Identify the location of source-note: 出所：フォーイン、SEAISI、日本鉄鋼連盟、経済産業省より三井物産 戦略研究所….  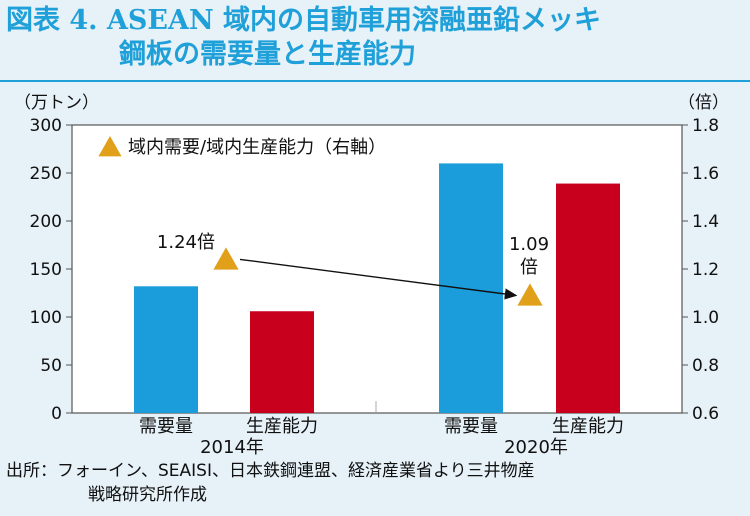
(376, 483).